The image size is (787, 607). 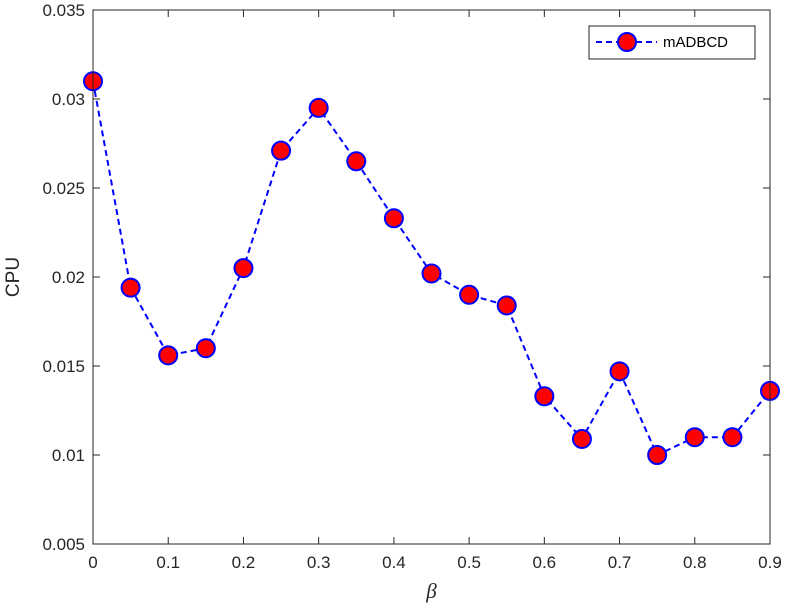 What do you see at coordinates (63, 366) in the screenshot?
I see `y-tick-label: 0.015` at bounding box center [63, 366].